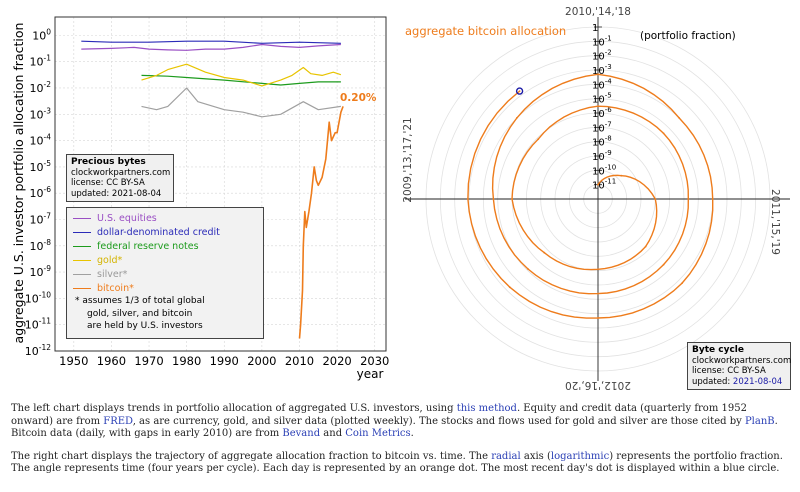 The height and width of the screenshot is (492, 800). What do you see at coordinates (261, 361) in the screenshot?
I see `left-x-tick-label: 2000` at bounding box center [261, 361].